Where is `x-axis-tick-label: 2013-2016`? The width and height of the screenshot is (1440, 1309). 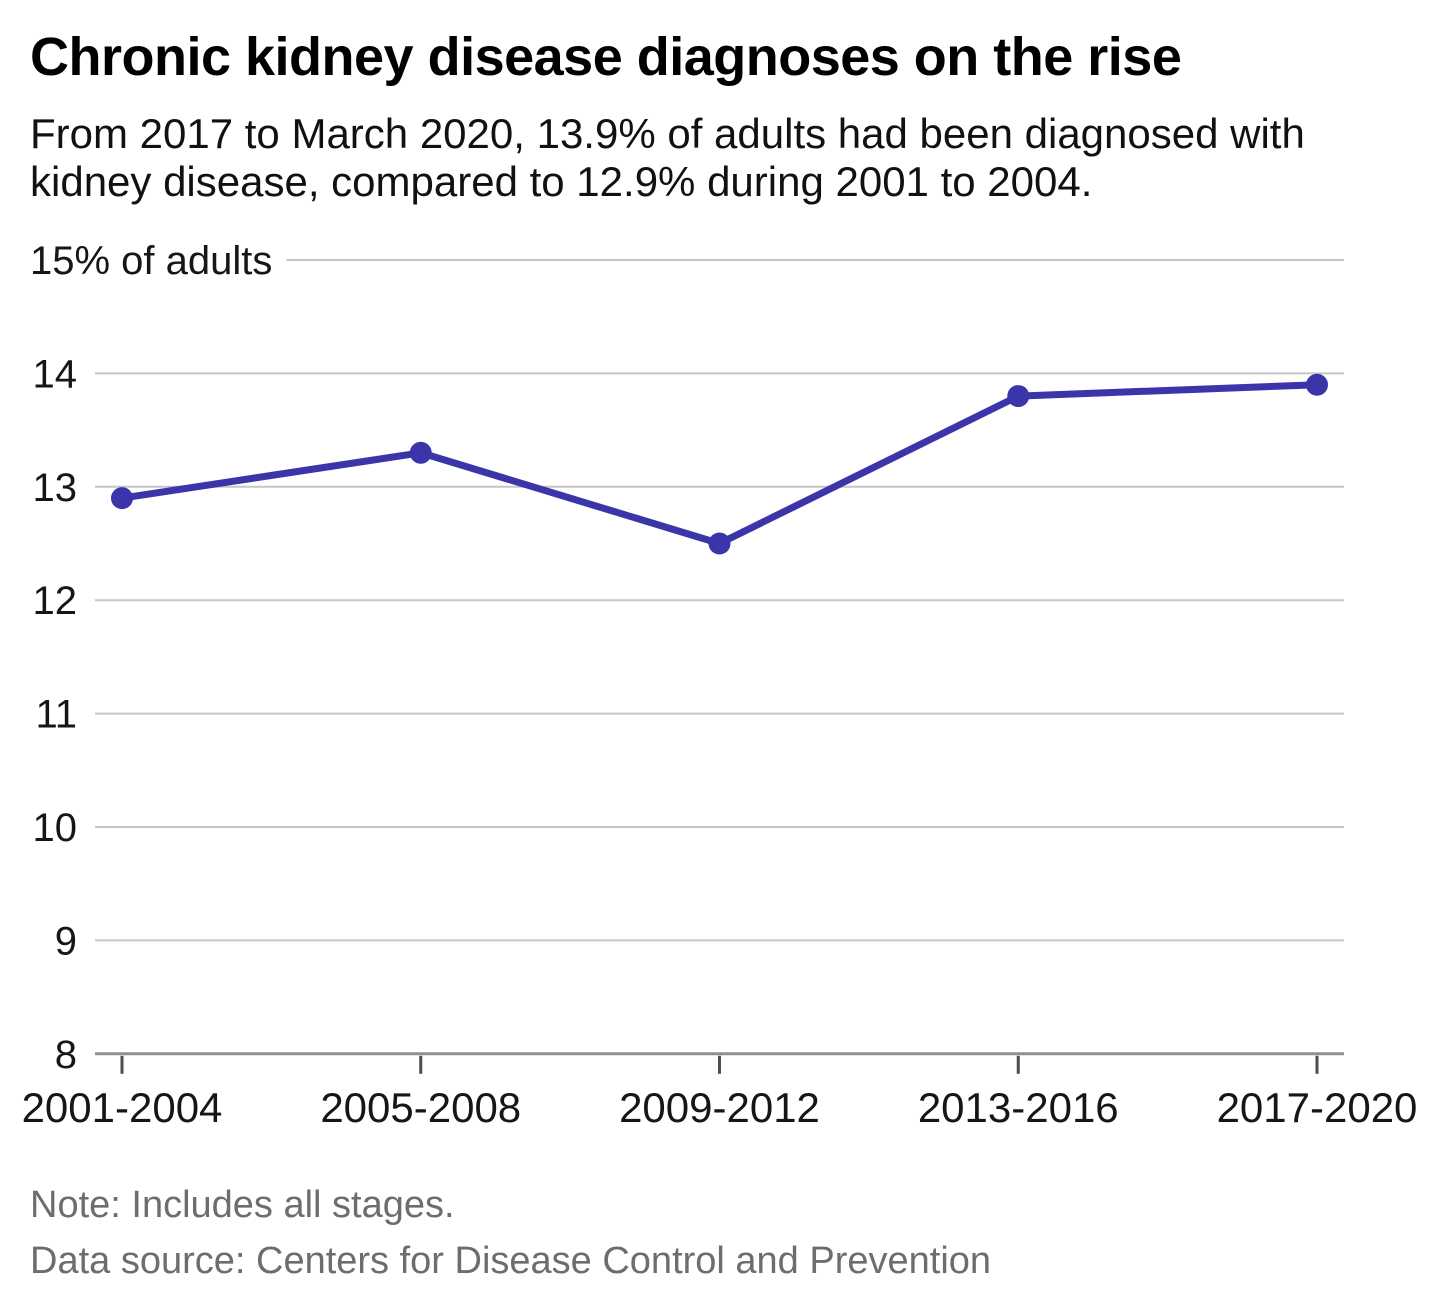 x-axis-tick-label: 2013-2016 is located at coordinates (1018, 1107).